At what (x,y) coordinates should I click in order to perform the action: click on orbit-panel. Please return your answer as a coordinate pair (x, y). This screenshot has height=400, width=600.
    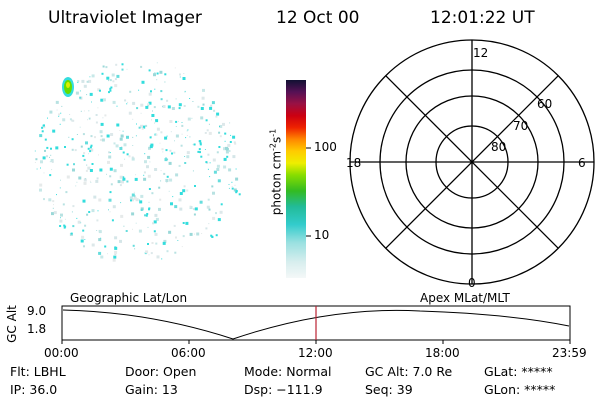
    Looking at the image, I should click on (316, 324).